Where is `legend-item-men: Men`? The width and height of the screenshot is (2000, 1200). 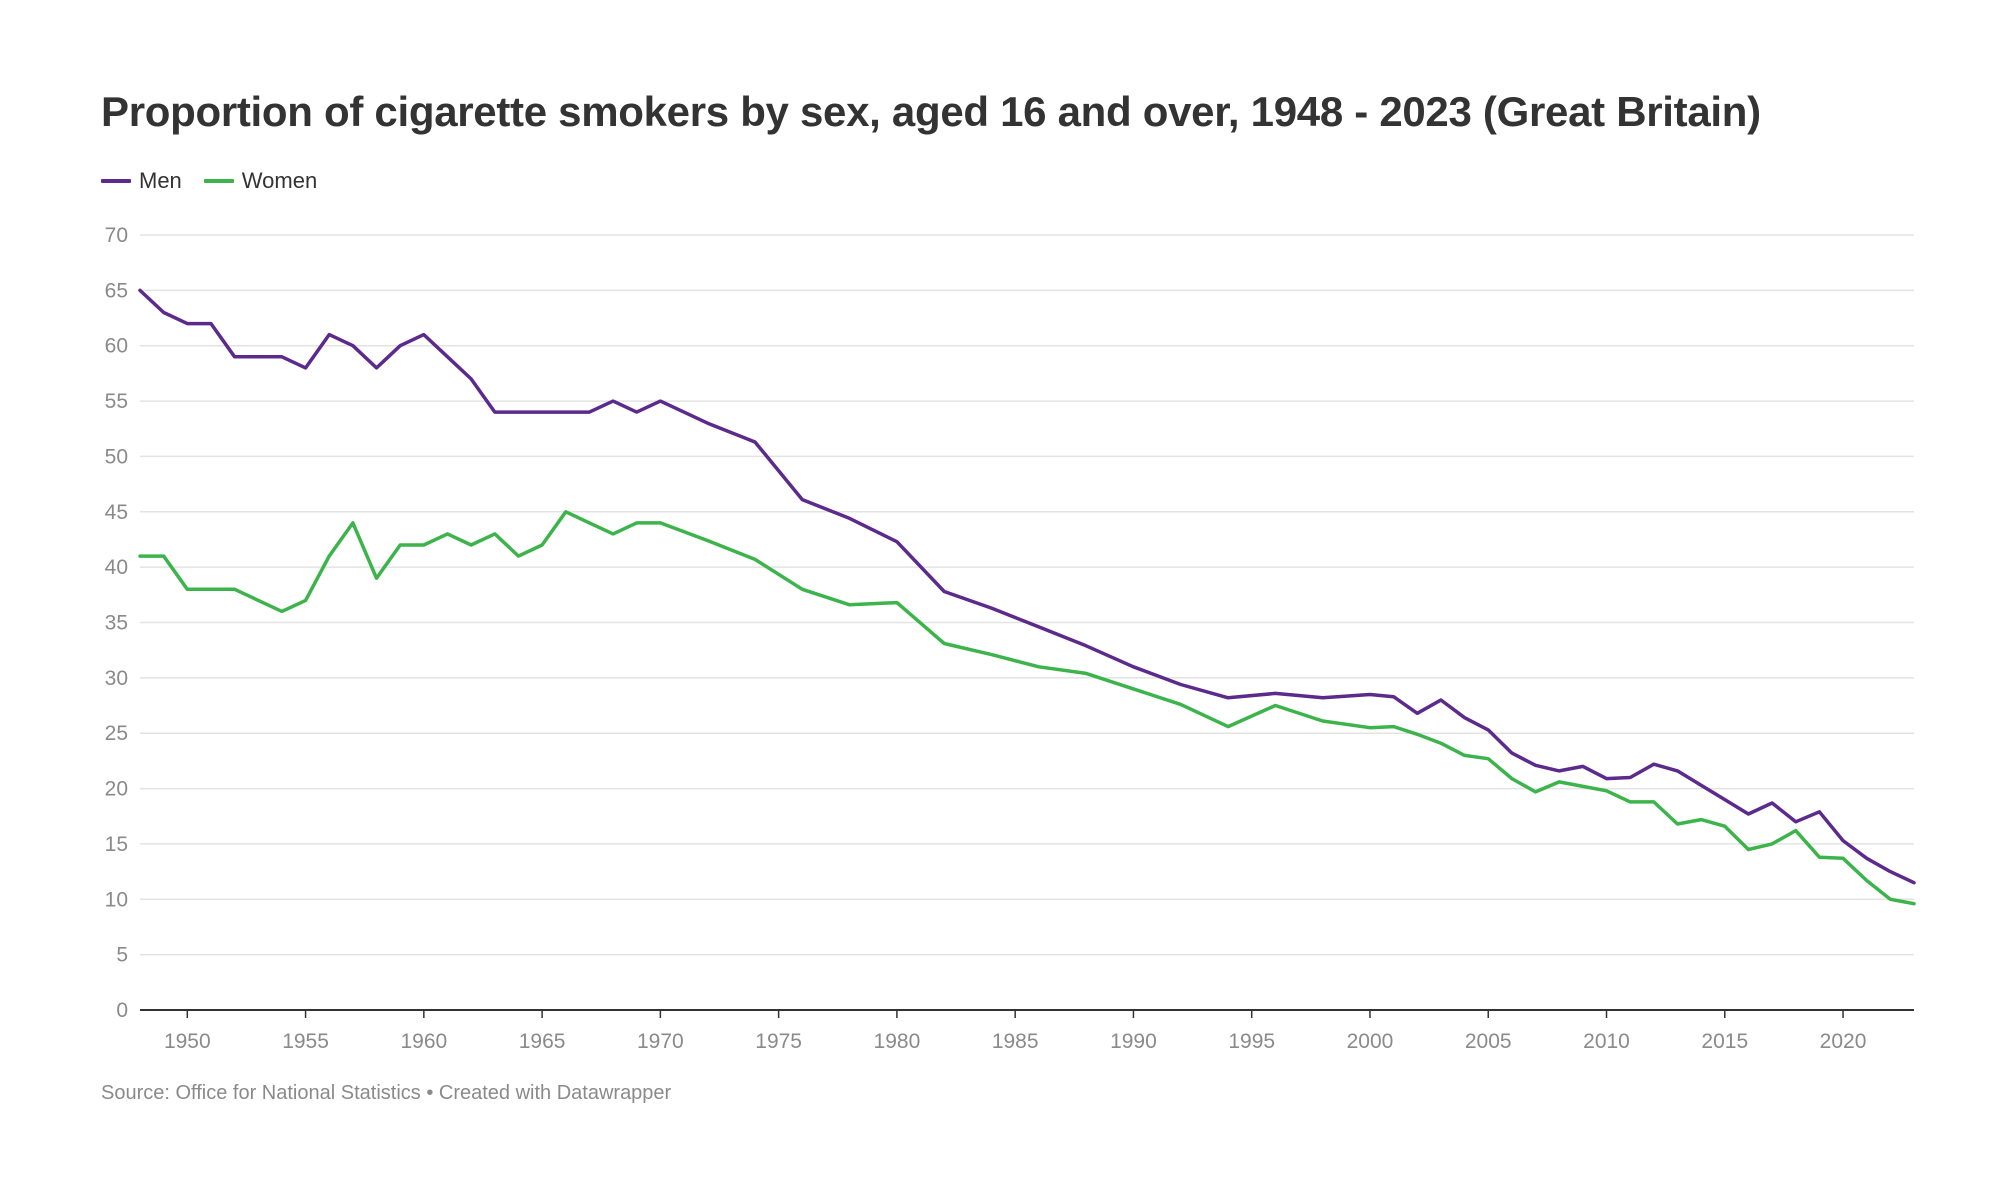 legend-item-men: Men is located at coordinates (141, 181).